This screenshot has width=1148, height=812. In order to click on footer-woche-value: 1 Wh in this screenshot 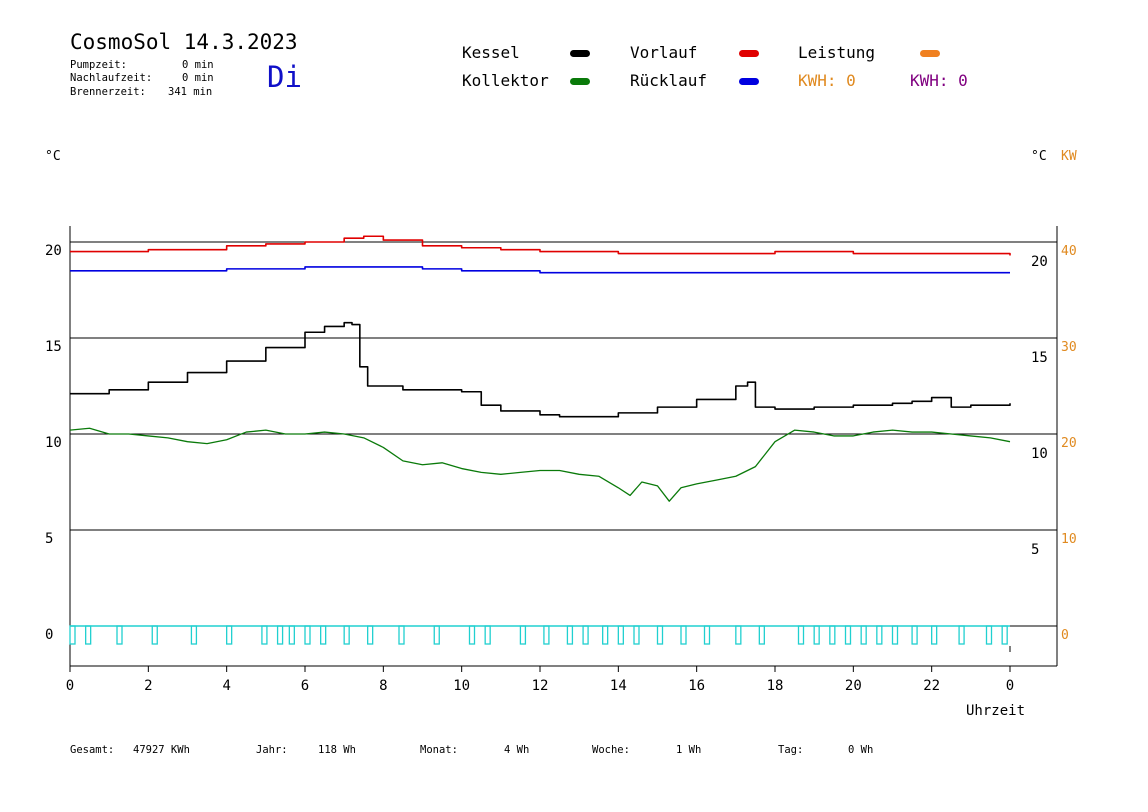, I will do `click(689, 750)`.